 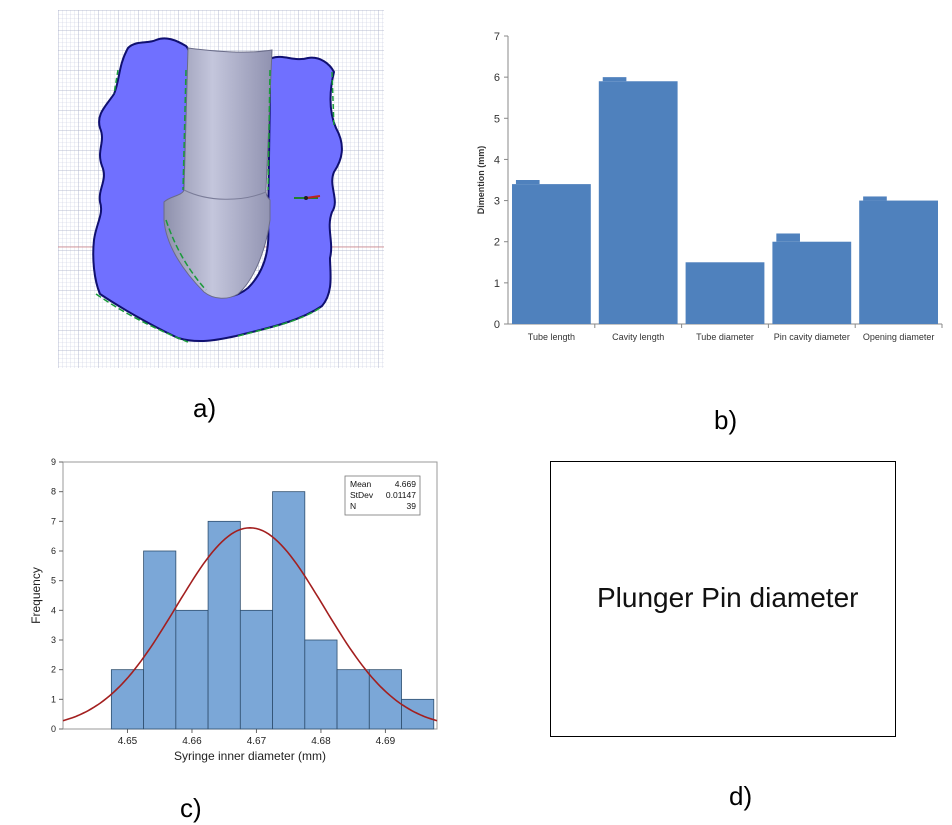 I want to click on outer-left-edge, so click(x=116, y=82).